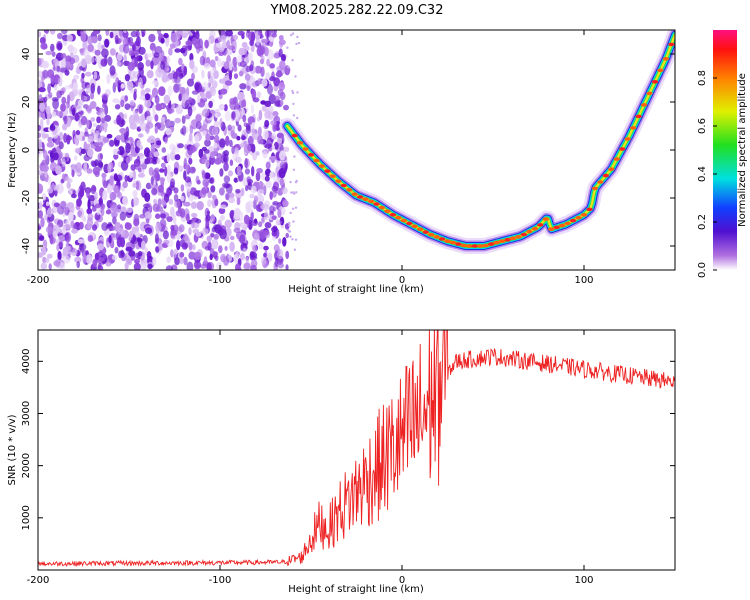  Describe the element at coordinates (26, 150) in the screenshot. I see `y-tick-label: 0` at that location.